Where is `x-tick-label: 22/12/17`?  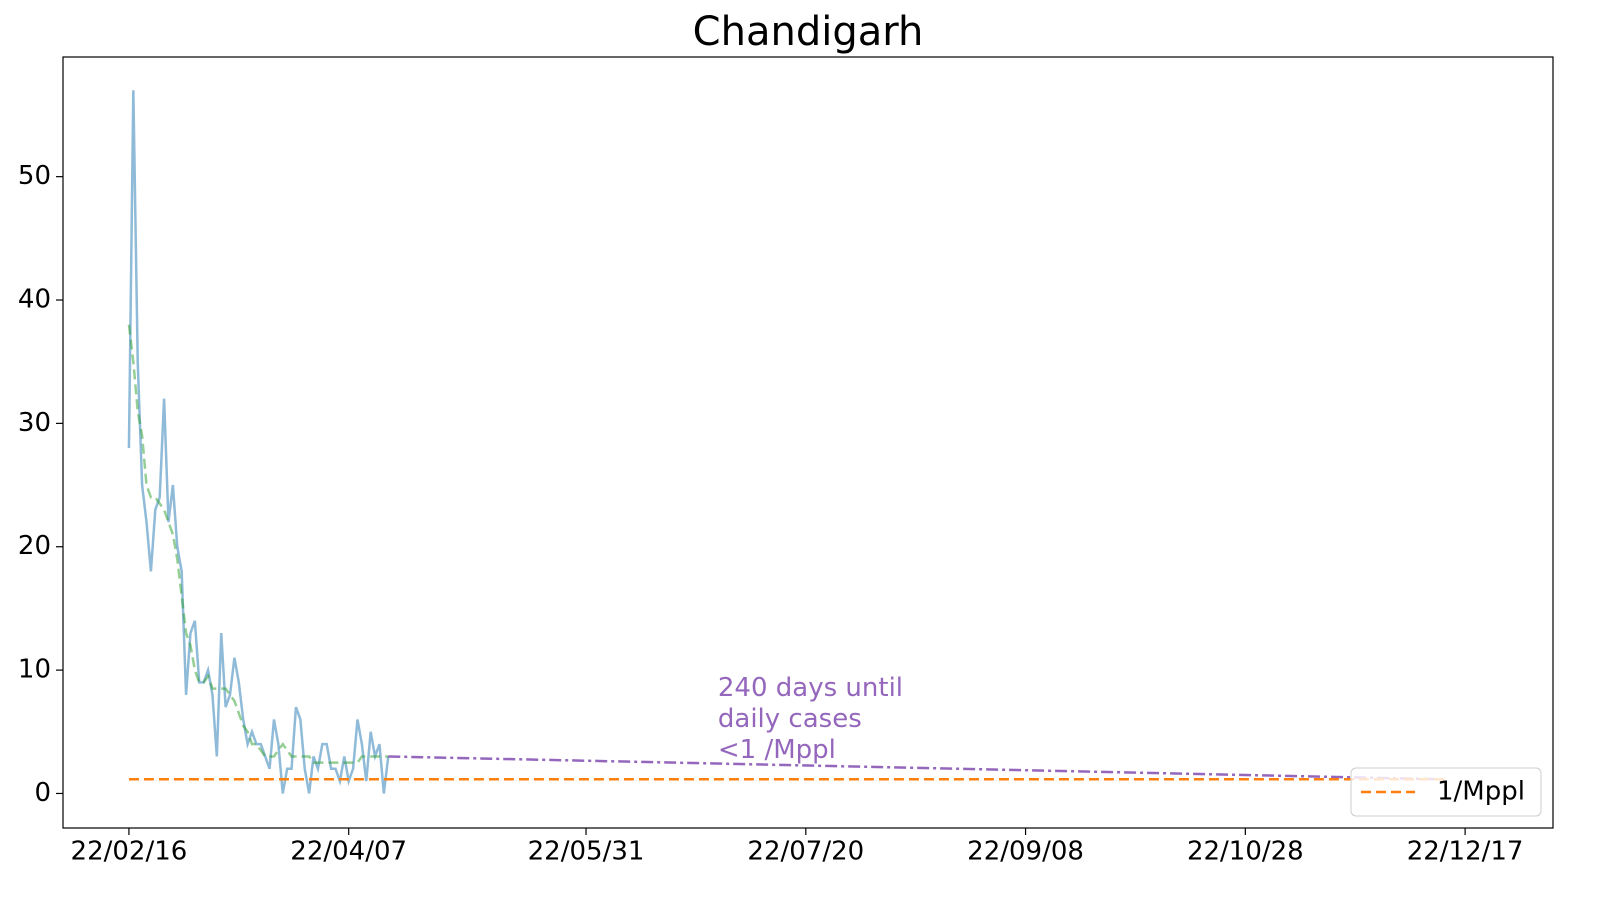
x-tick-label: 22/12/17 is located at coordinates (1465, 852).